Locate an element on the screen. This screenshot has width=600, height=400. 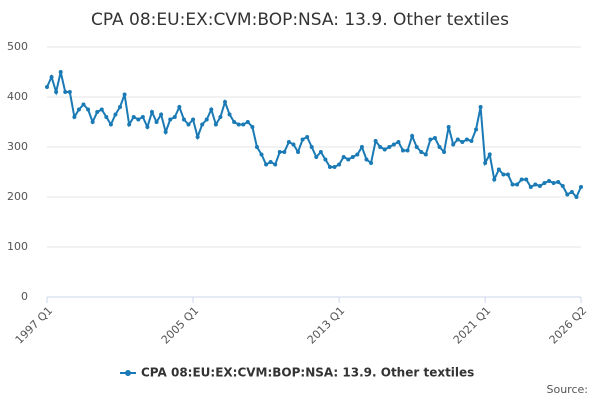
y-tick-label: 0 is located at coordinates (24, 296).